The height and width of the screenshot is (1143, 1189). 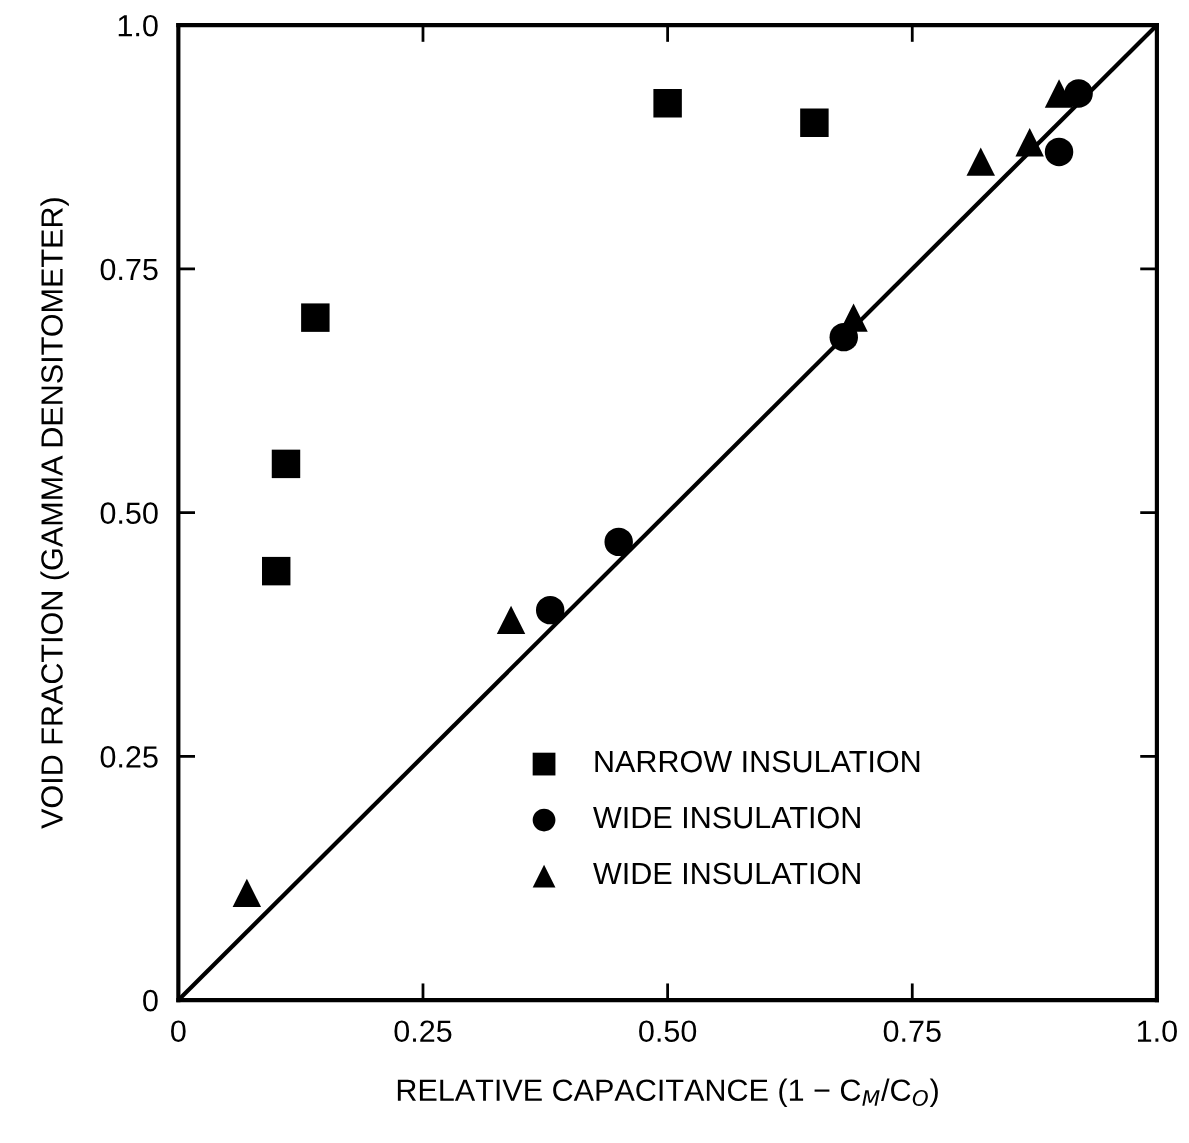 I want to click on x-tick-label: 0.25, so click(x=423, y=1031).